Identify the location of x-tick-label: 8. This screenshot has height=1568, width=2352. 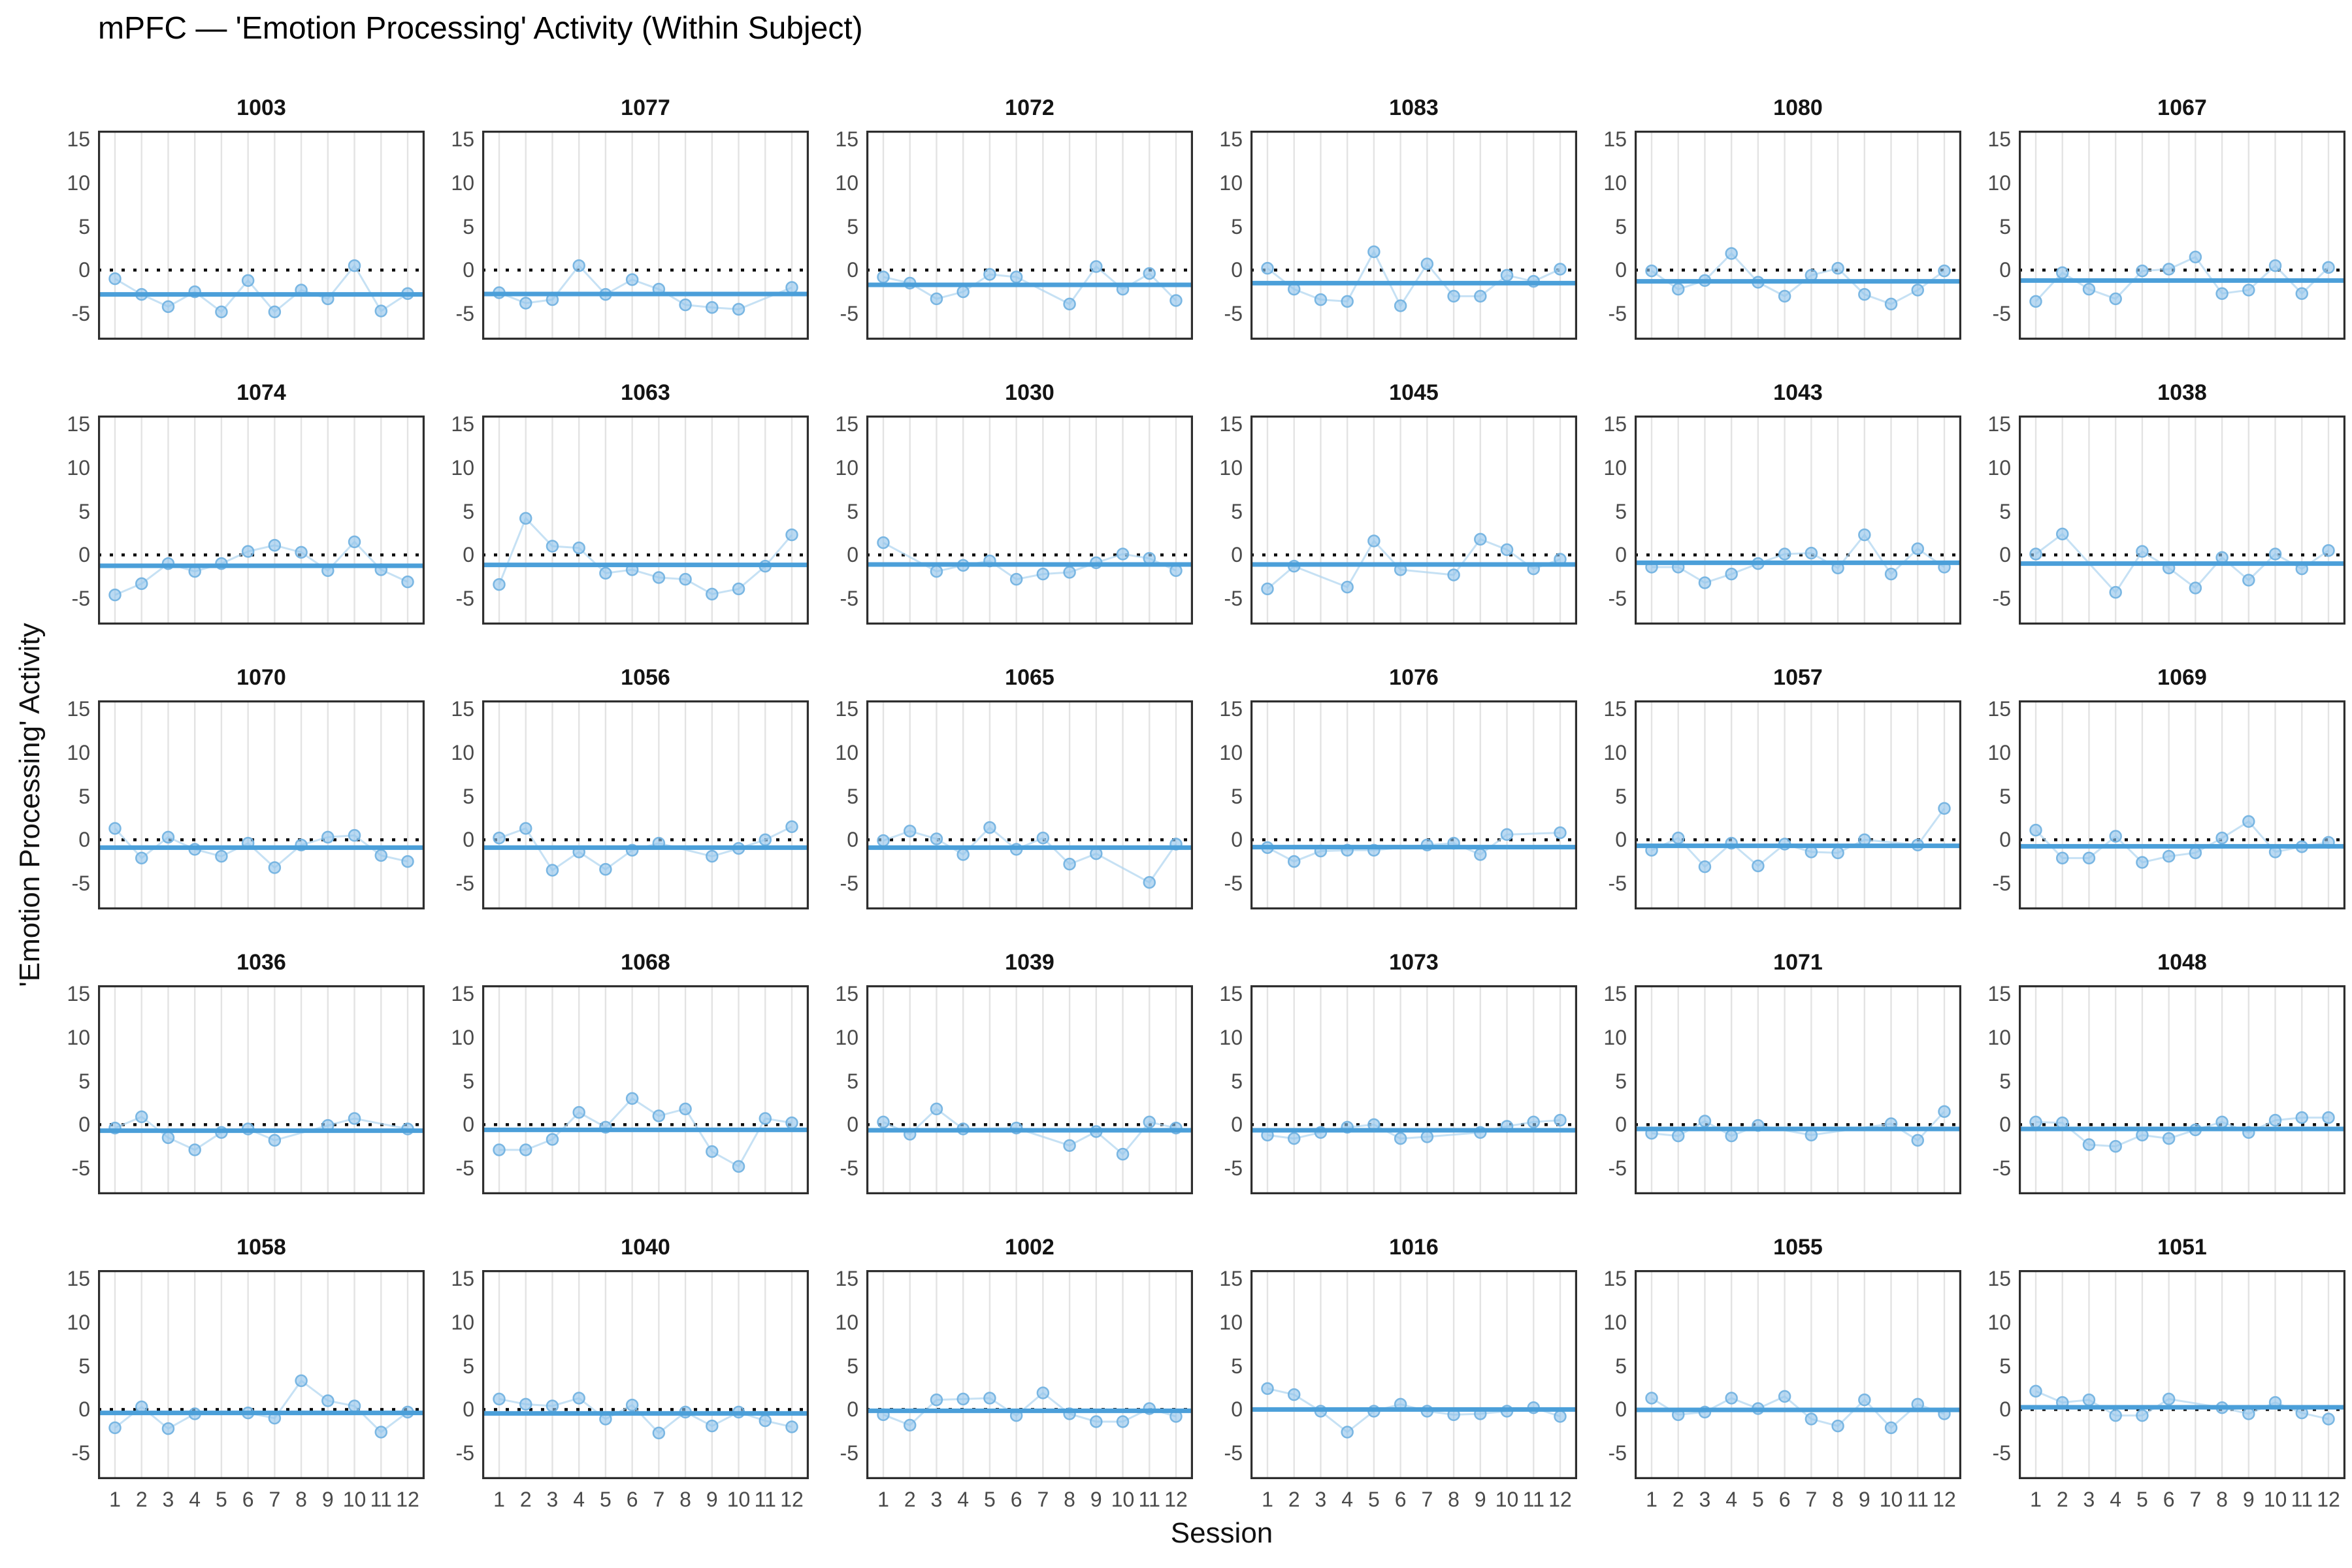
(1069, 1499).